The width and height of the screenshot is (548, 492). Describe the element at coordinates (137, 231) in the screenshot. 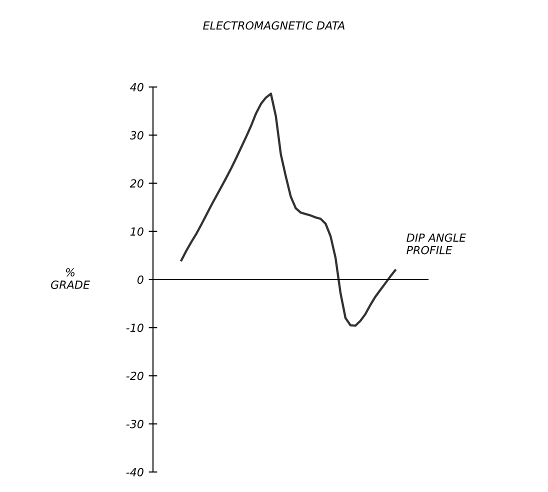

I see `y-tick-label: 10` at that location.